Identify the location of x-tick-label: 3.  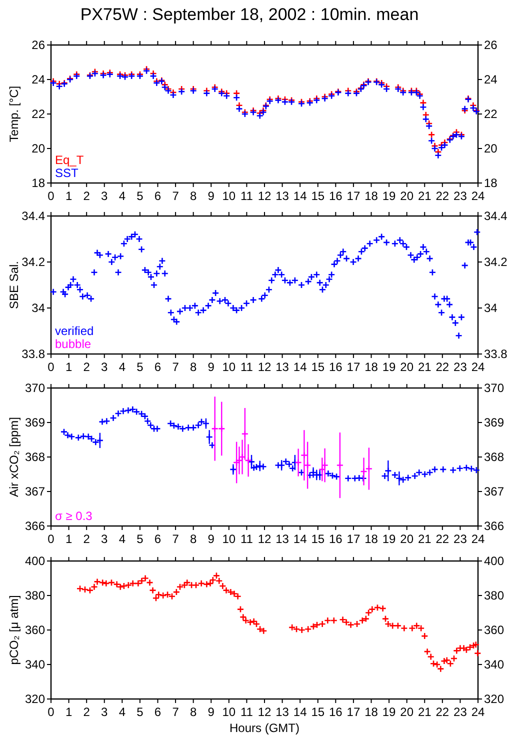
(104, 196).